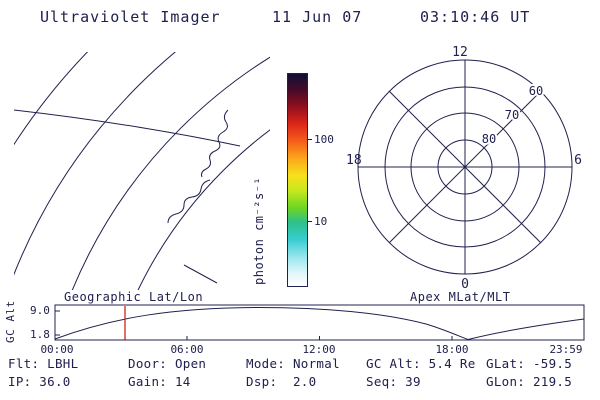 Image resolution: width=600 pixels, height=400 pixels. I want to click on mlt-label-0: 0, so click(465, 284).